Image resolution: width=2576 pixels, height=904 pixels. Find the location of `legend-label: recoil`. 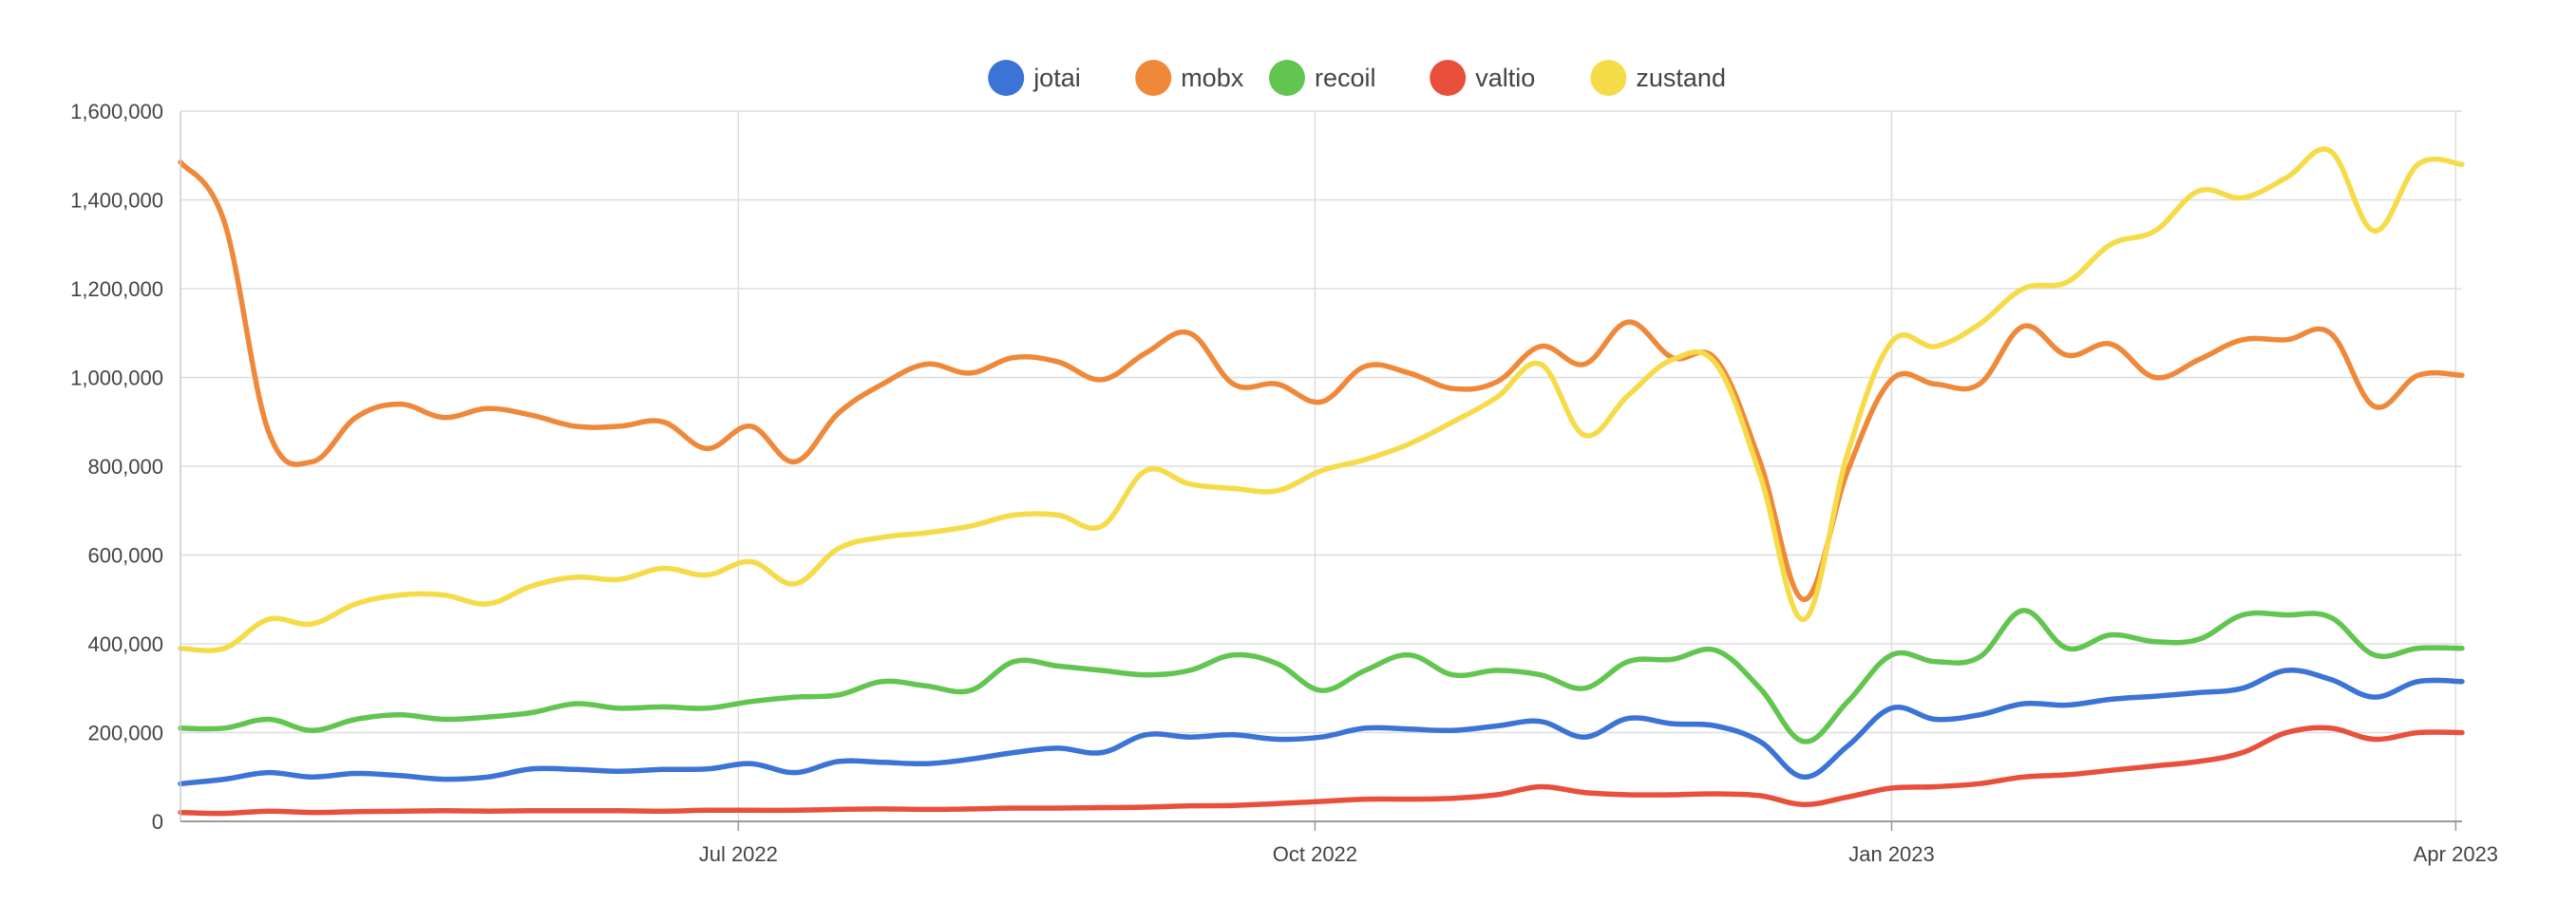

legend-label: recoil is located at coordinates (1345, 78).